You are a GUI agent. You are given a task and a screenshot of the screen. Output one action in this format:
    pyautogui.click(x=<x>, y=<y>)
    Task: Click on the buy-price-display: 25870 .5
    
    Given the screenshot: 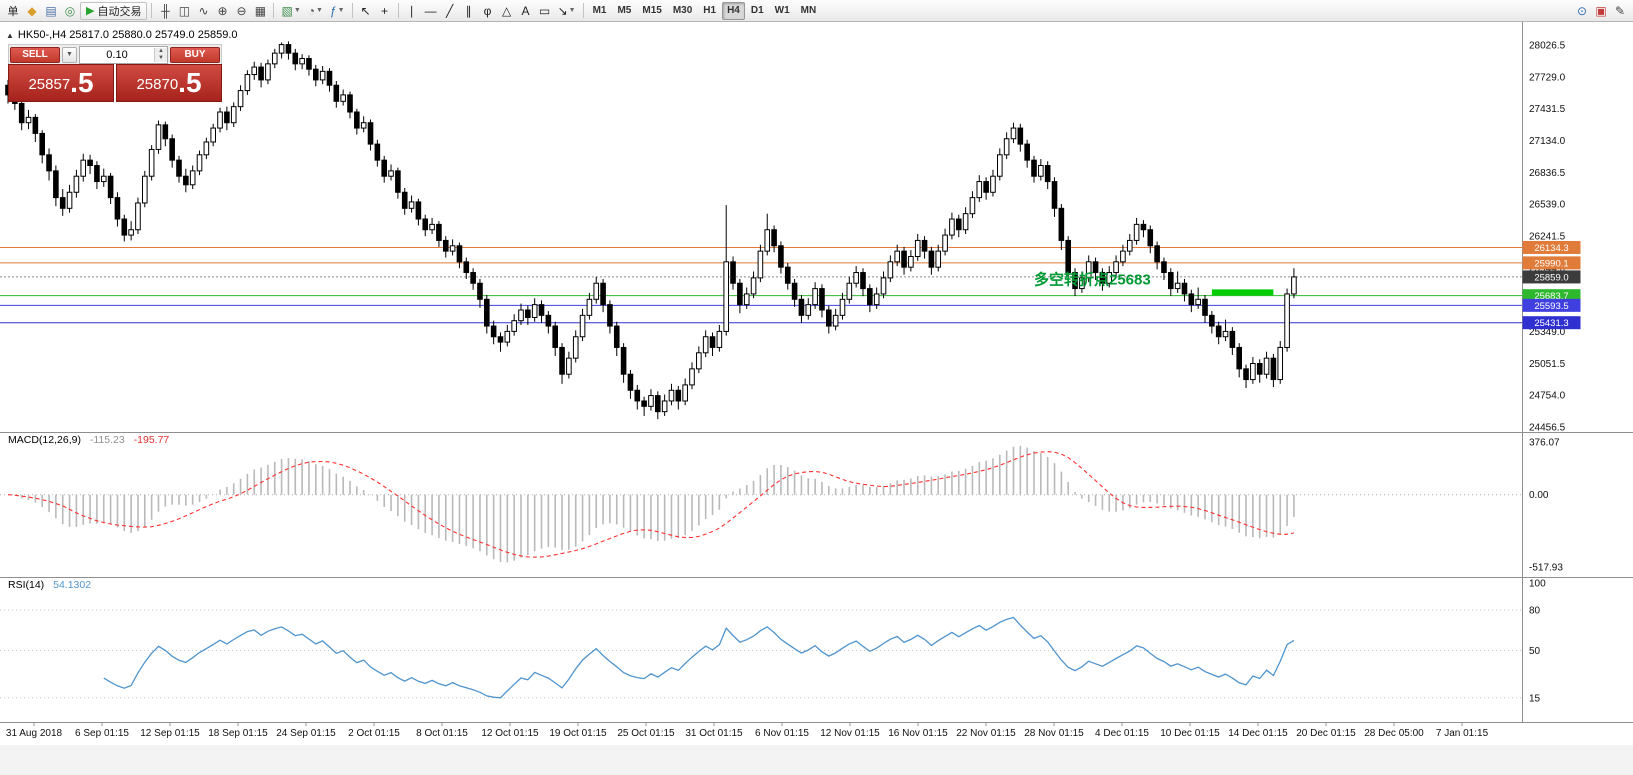 What is the action you would take?
    pyautogui.click(x=169, y=83)
    